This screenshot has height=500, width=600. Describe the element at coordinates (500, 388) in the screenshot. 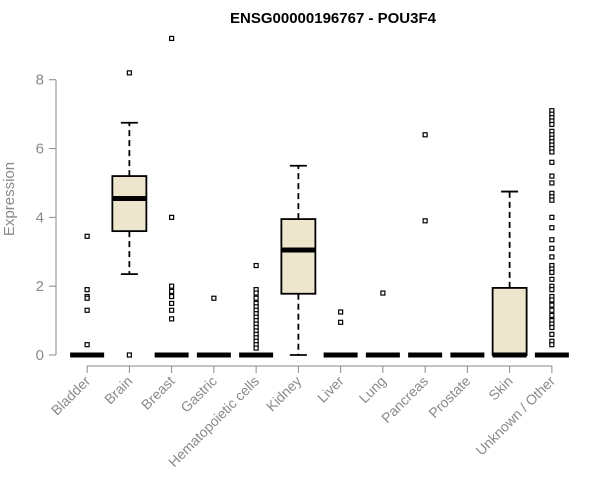

I see `x-tick-label: Skin` at that location.